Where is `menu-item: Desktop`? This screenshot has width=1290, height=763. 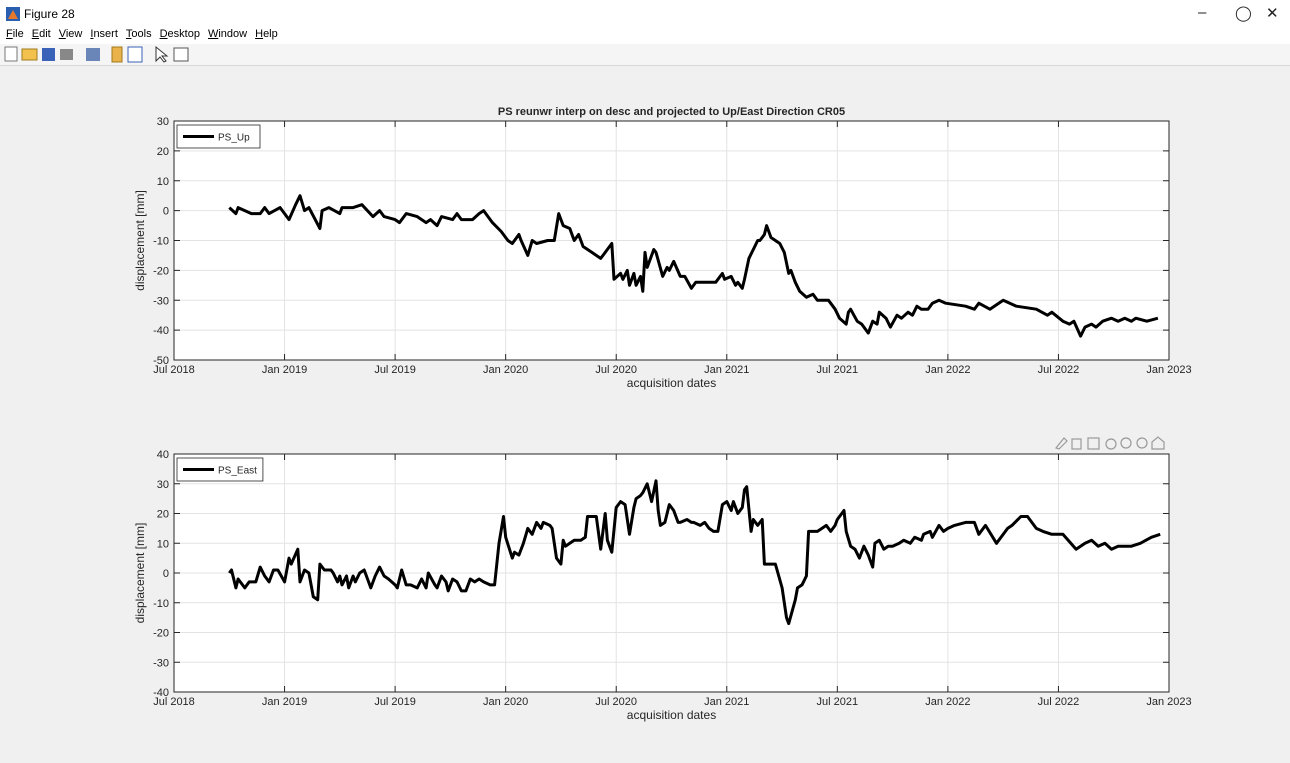
menu-item: Desktop is located at coordinates (179, 34).